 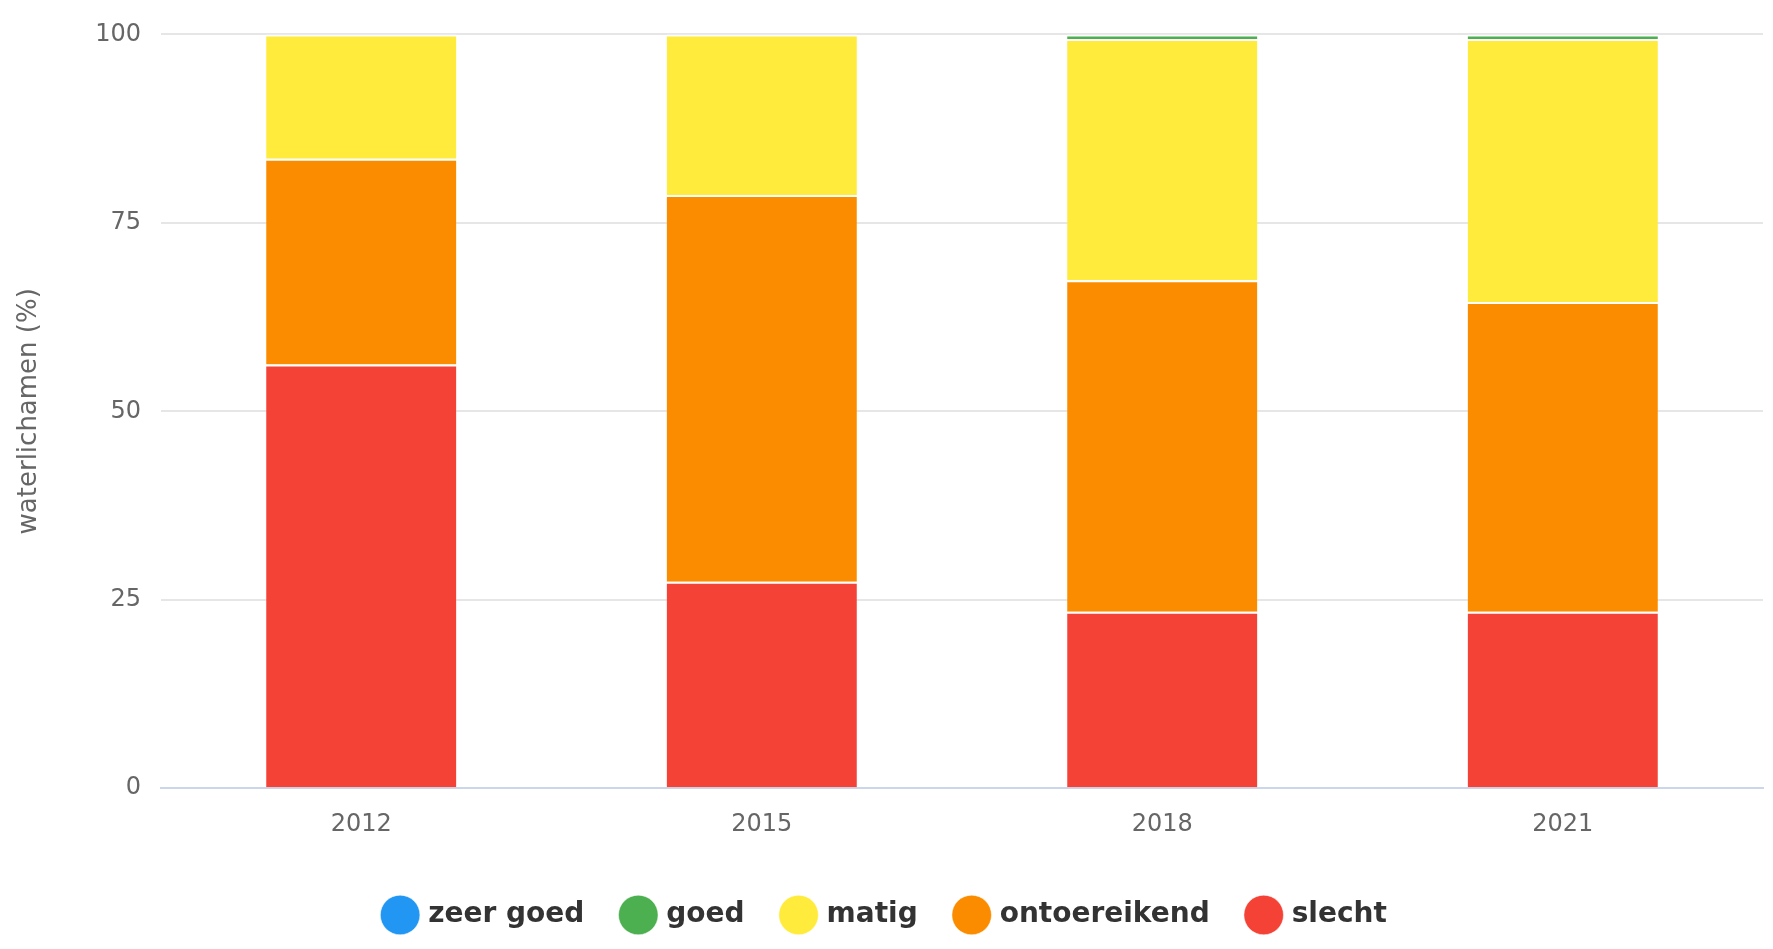 What do you see at coordinates (1339, 913) in the screenshot?
I see `legend-label: slecht` at bounding box center [1339, 913].